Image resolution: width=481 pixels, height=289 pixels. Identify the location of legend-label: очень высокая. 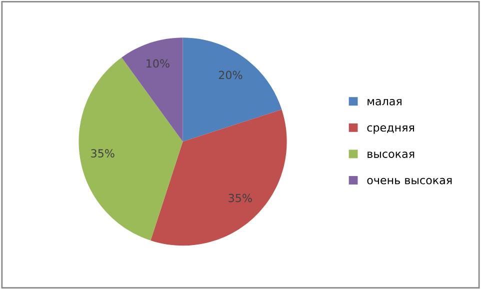
(409, 181).